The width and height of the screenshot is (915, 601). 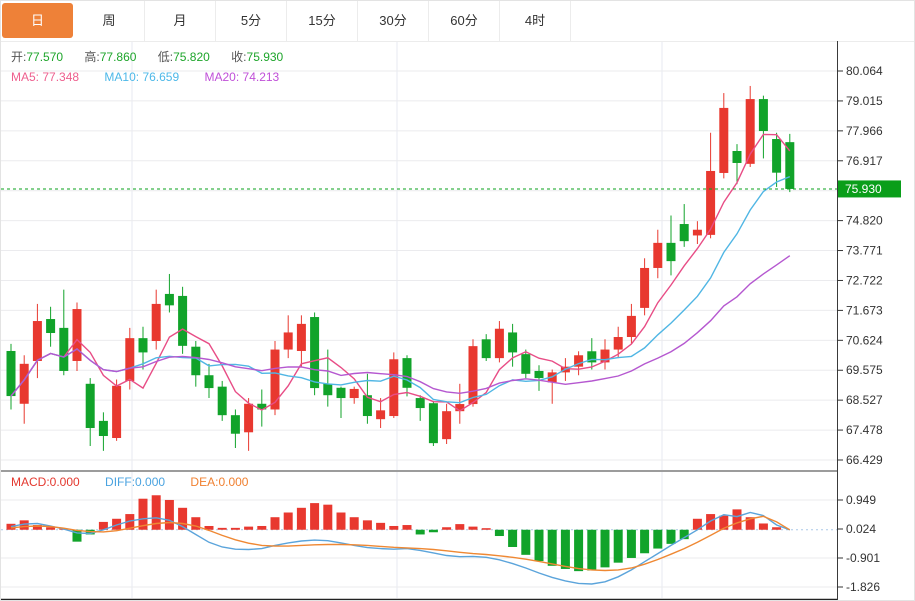 I want to click on price-axis-label: 71.673, so click(x=864, y=310).